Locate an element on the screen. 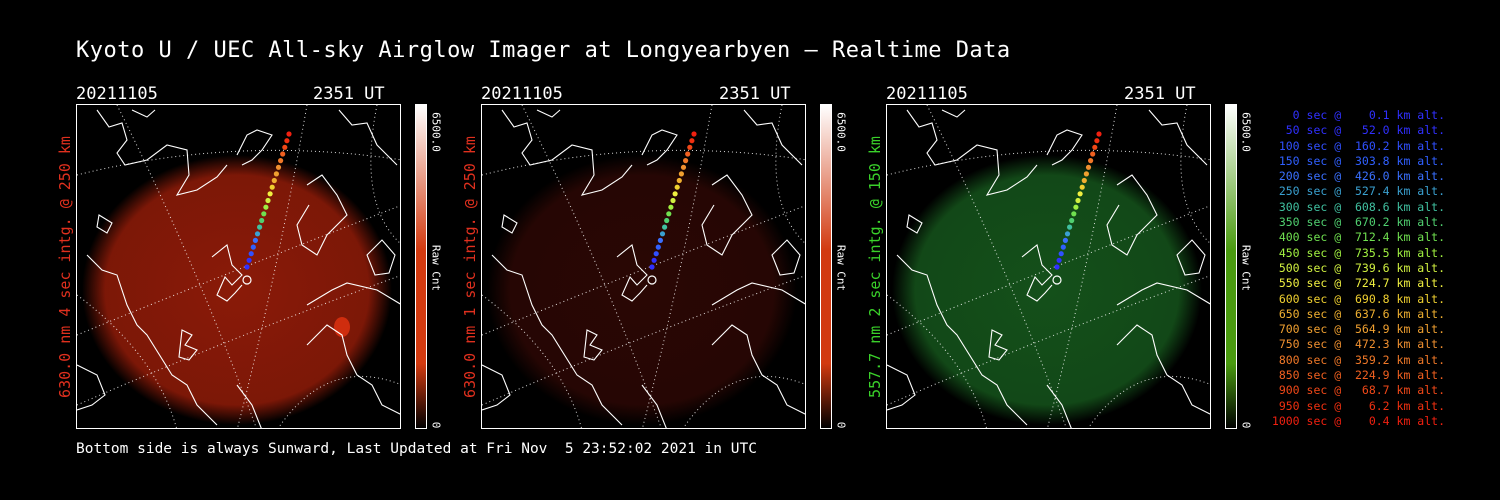  panel-2-colorbar-unit: Raw Cnt is located at coordinates (841, 267).